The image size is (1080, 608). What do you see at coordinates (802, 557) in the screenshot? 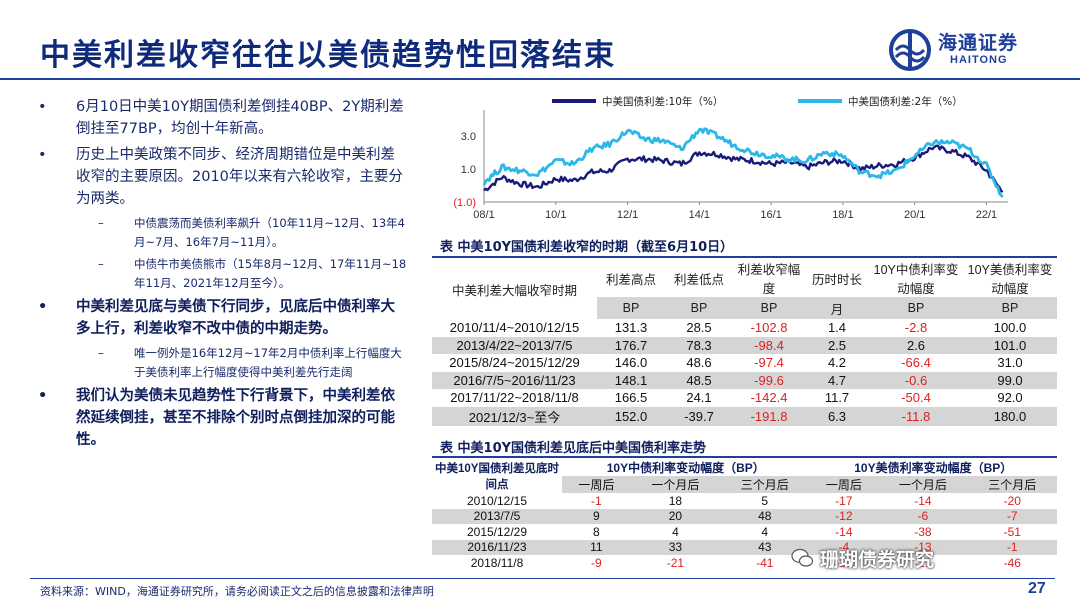
I see `wechat-icon` at bounding box center [802, 557].